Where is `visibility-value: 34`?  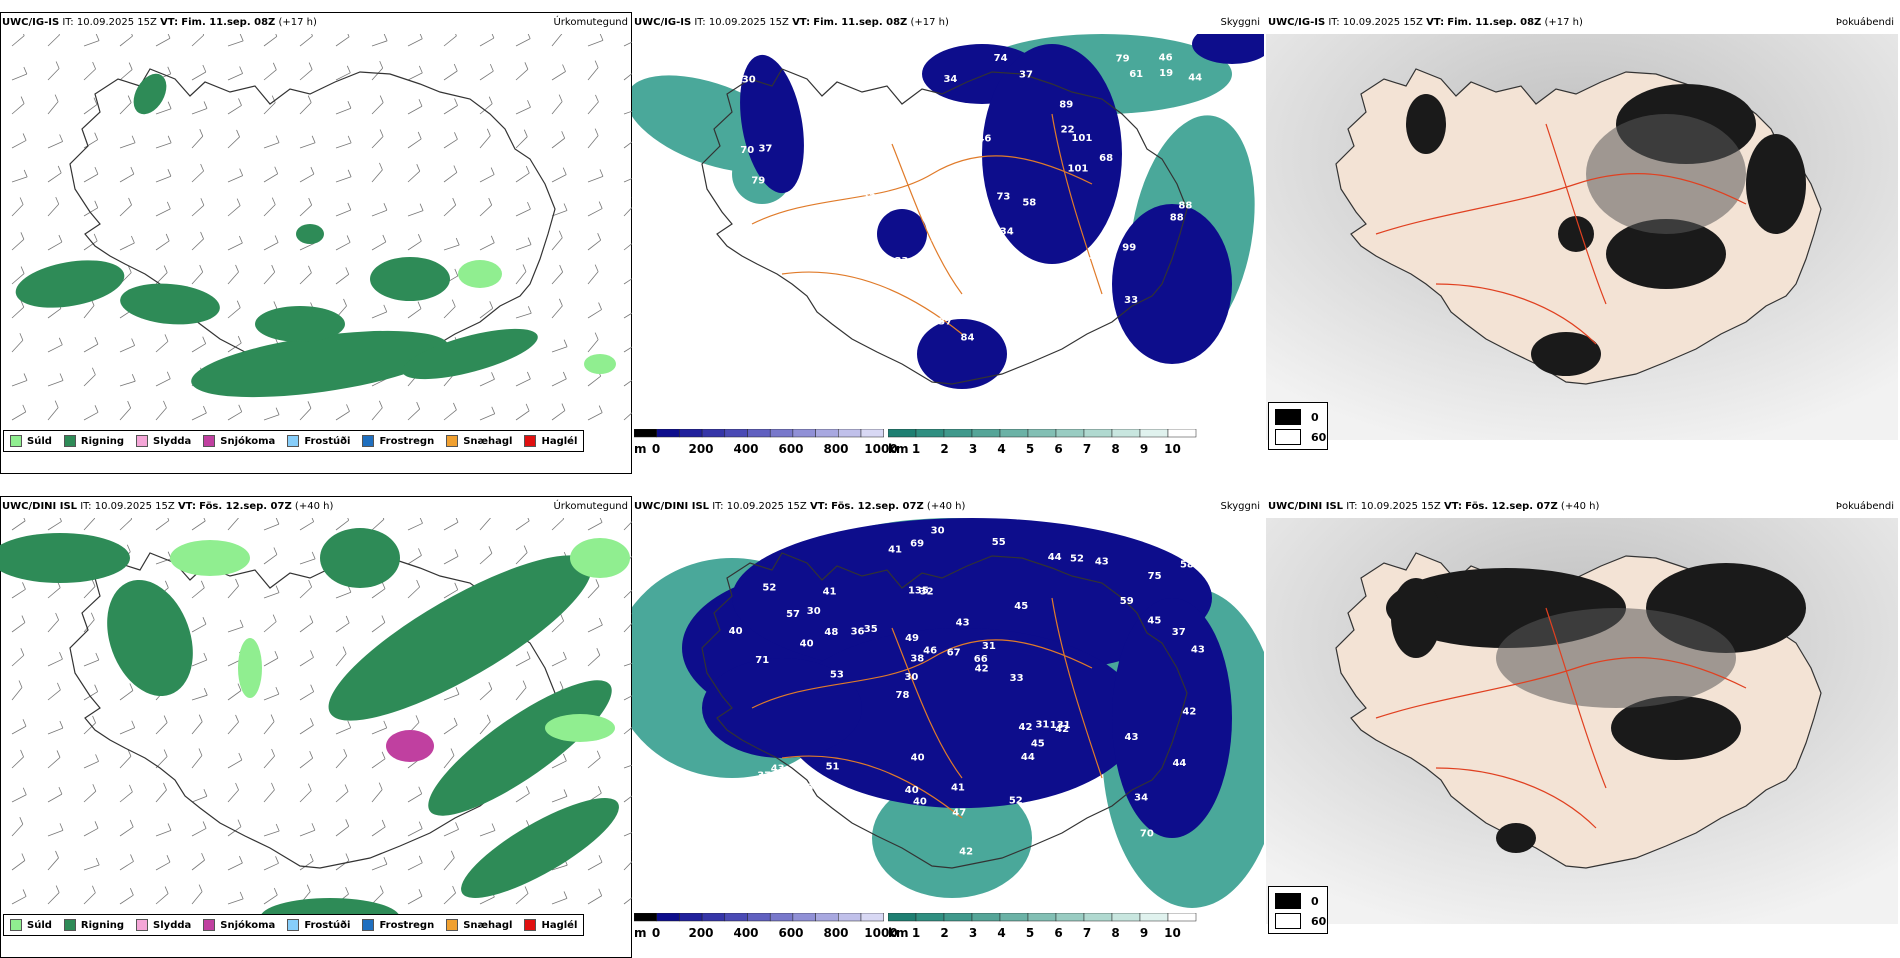
visibility-value: 34 is located at coordinates (743, 819).